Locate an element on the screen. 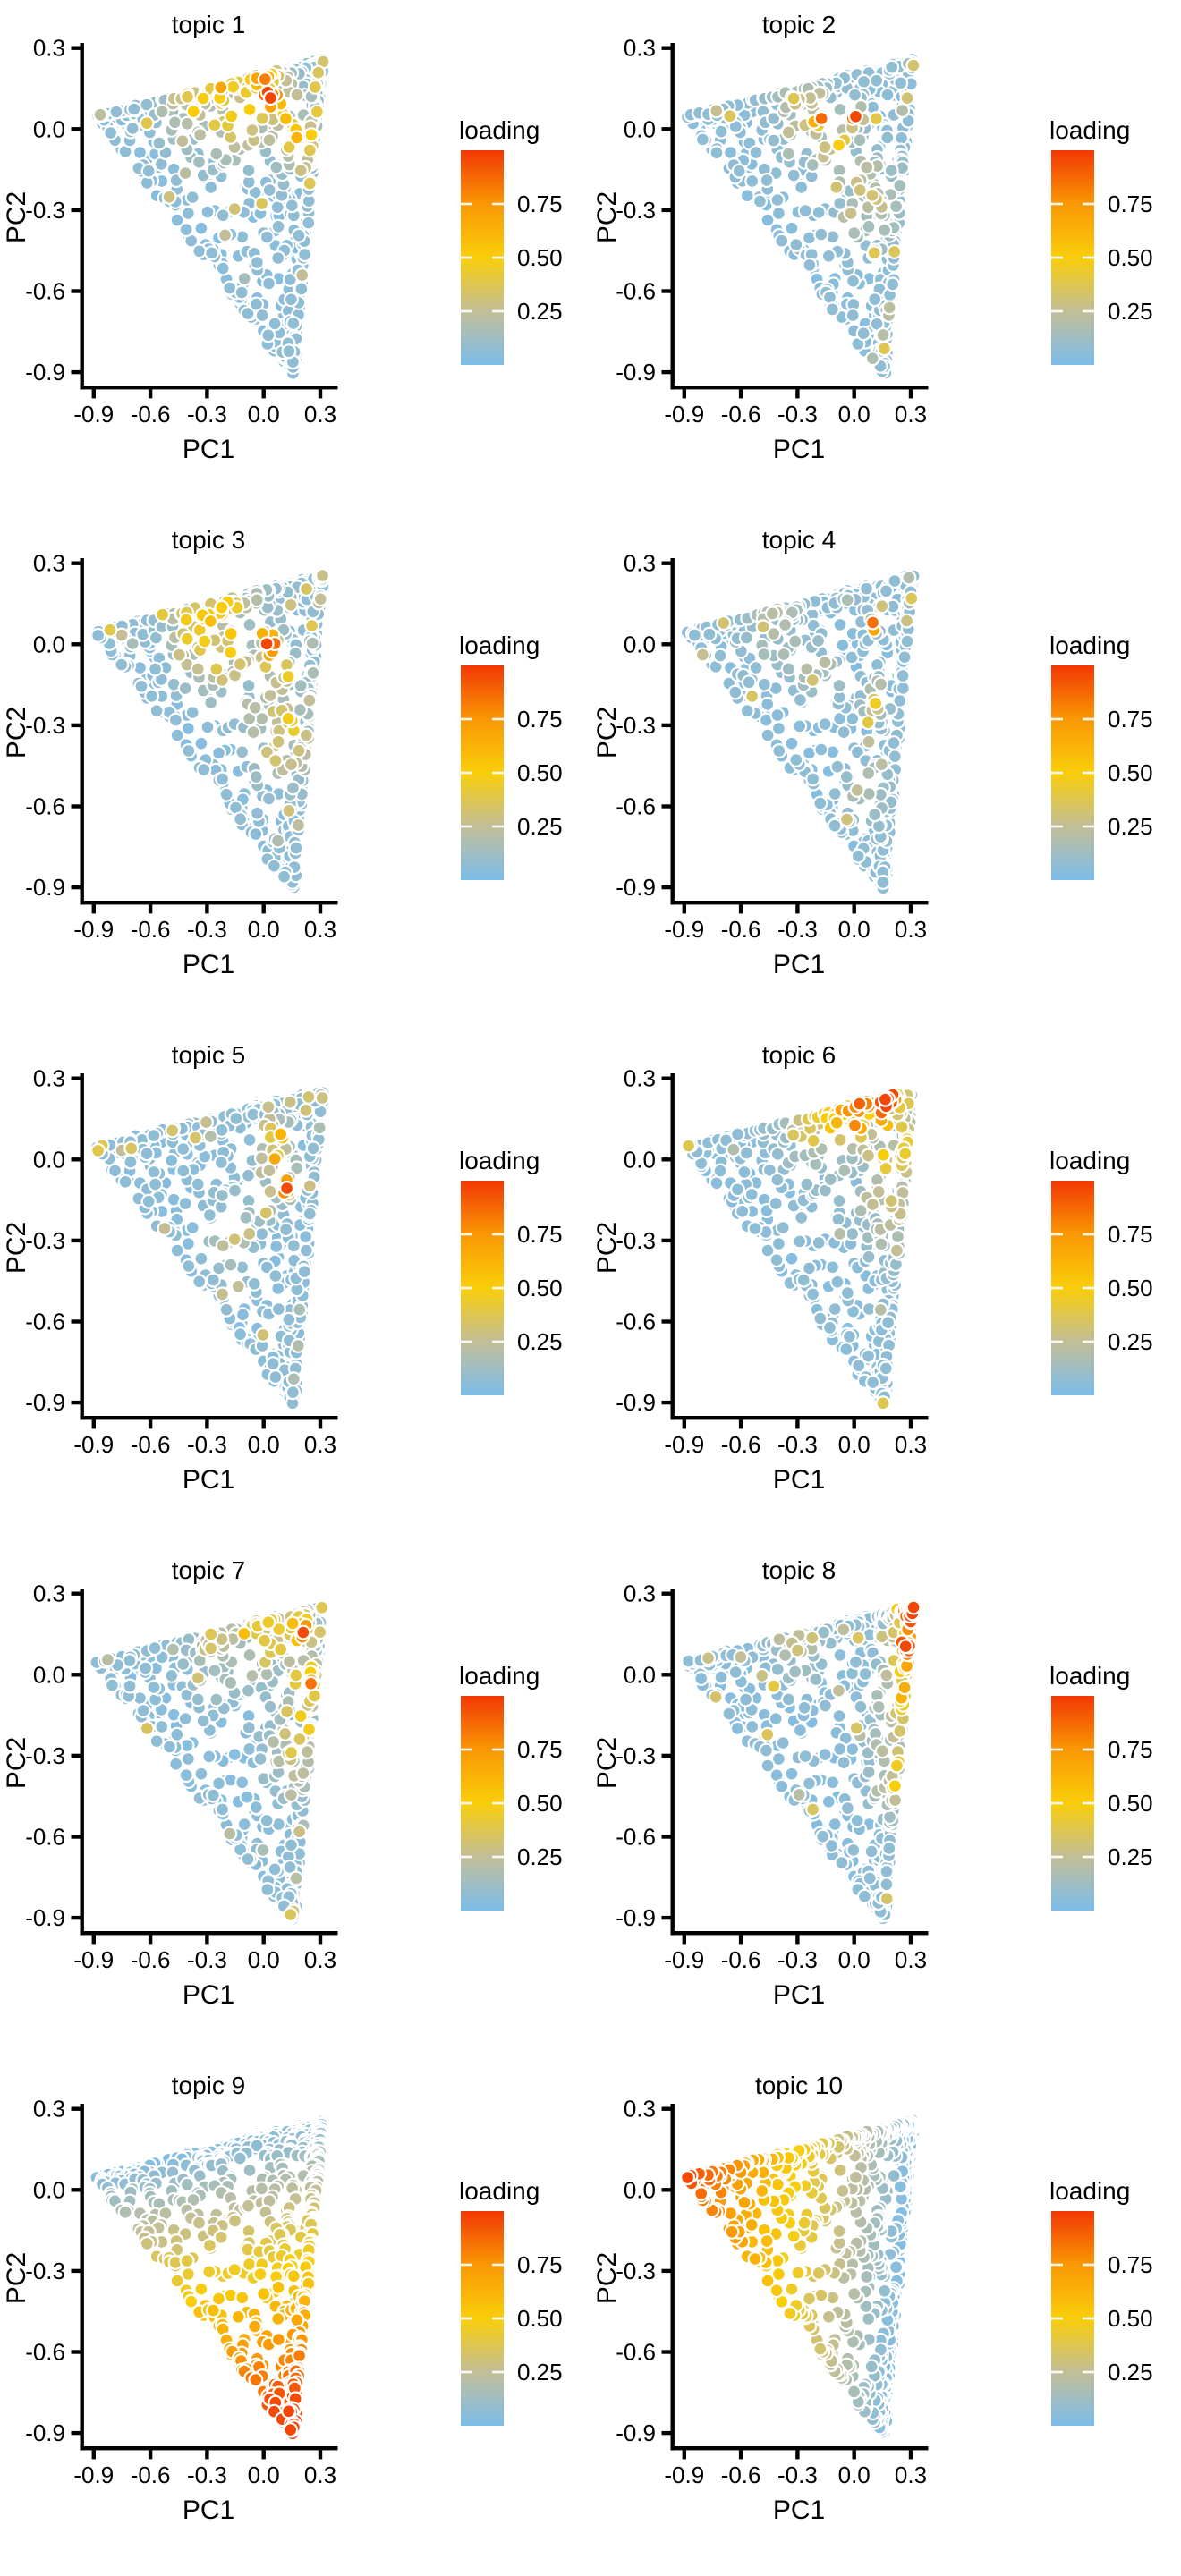  x-axis-line is located at coordinates (799, 903).